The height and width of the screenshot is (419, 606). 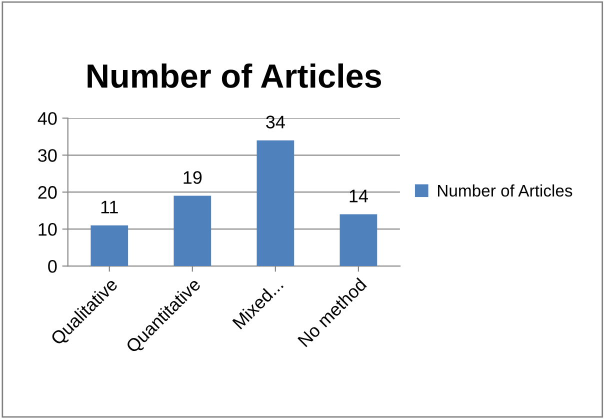 I want to click on data-label: 34, so click(x=275, y=122).